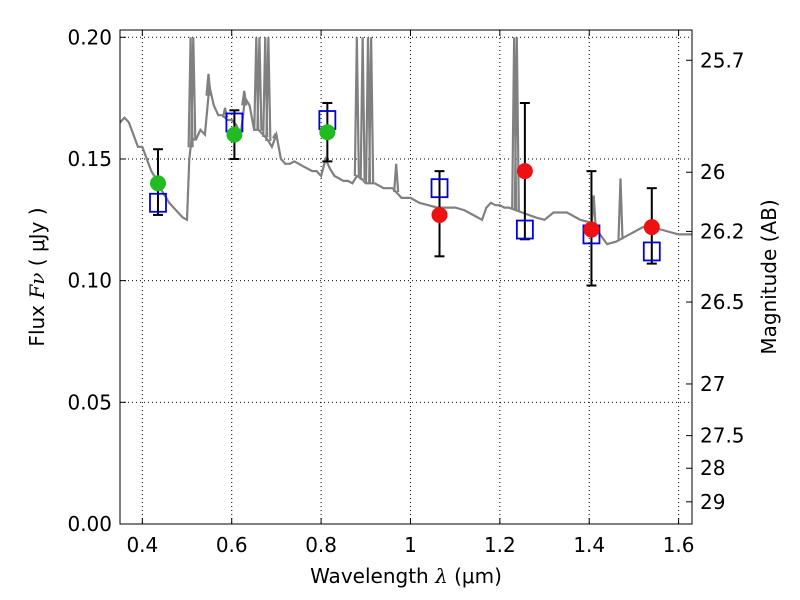  What do you see at coordinates (722, 436) in the screenshot?
I see `magnitude-tick-label: 27.5` at bounding box center [722, 436].